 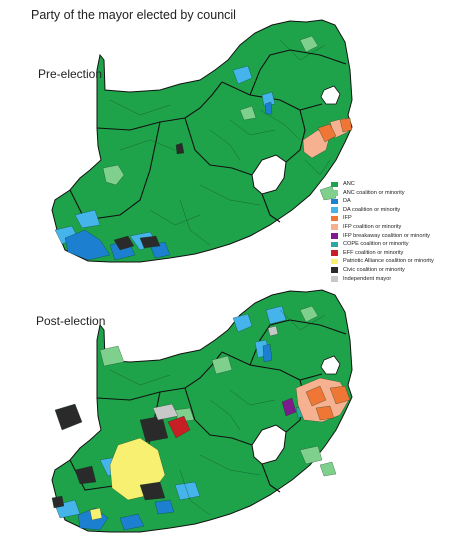 What do you see at coordinates (349, 184) in the screenshot?
I see `legend-label: ANC` at bounding box center [349, 184].